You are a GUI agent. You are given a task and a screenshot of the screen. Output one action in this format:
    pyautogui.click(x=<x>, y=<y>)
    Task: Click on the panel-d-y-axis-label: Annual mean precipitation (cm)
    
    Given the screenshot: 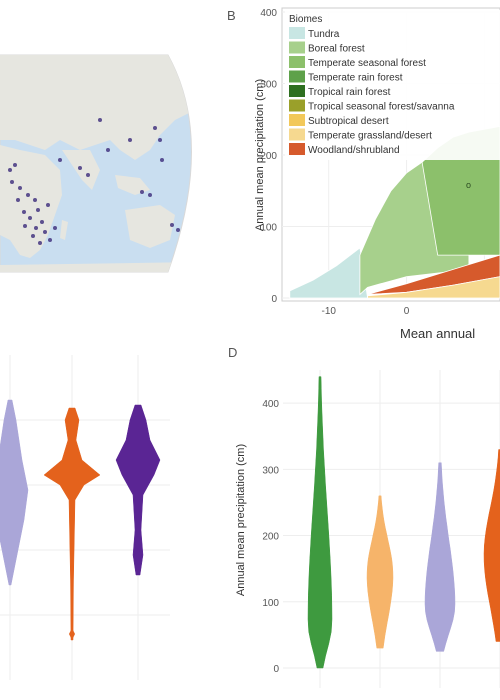 What is the action you would take?
    pyautogui.click(x=241, y=520)
    